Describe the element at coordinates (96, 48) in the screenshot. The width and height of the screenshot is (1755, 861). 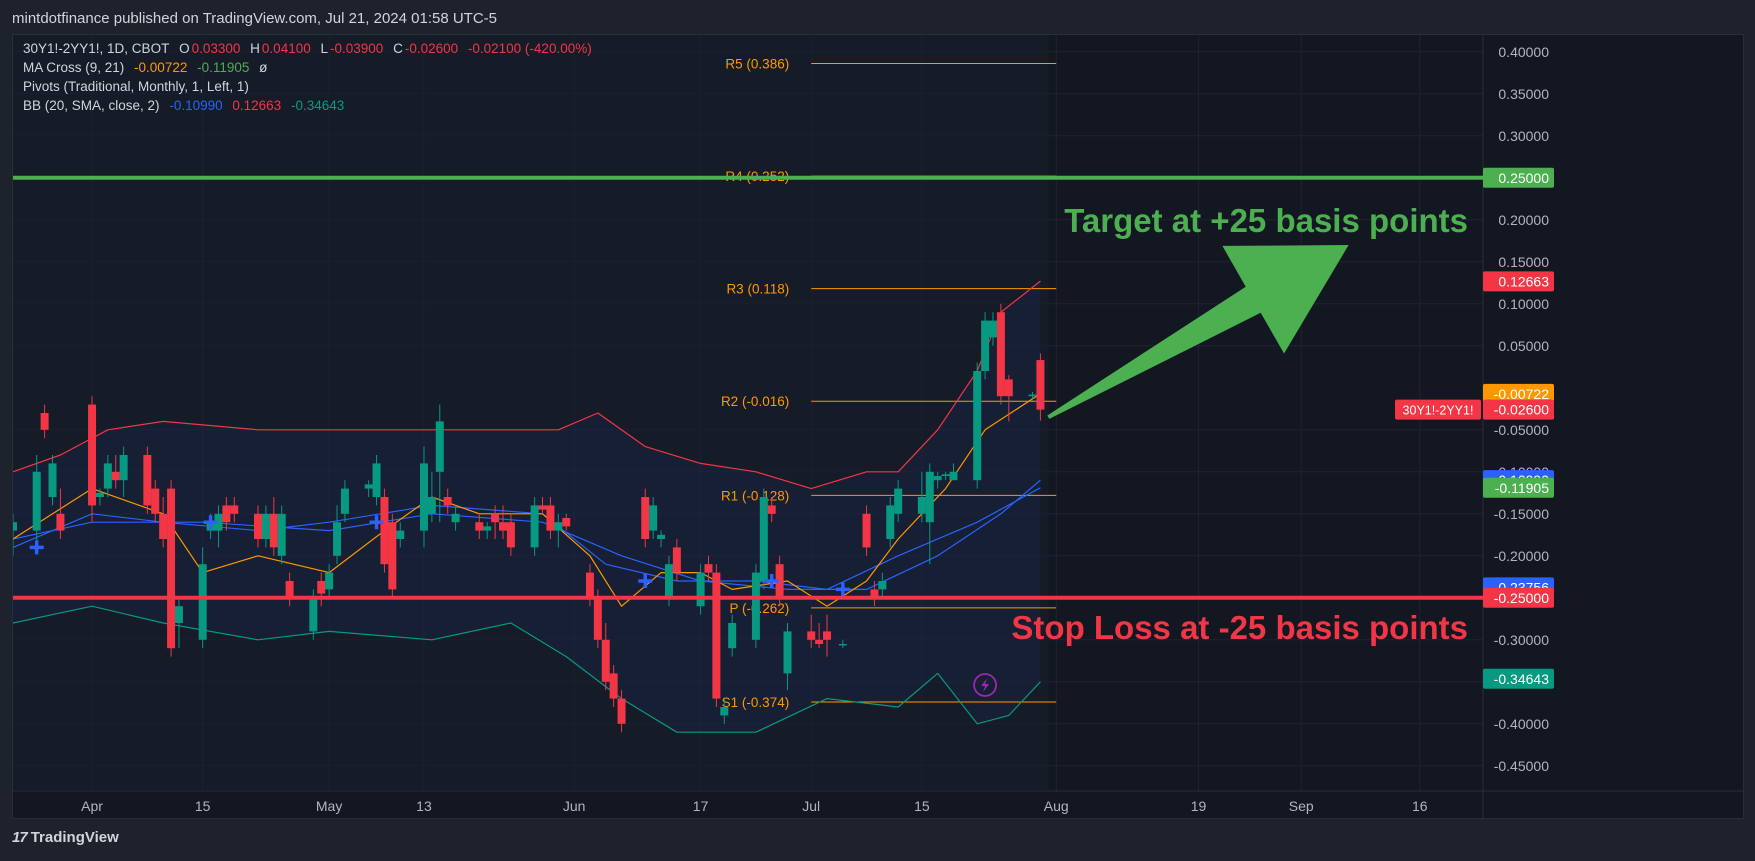
I see `legend-symbol: 30Y1!-2YY1!, 1D, CBOT` at that location.